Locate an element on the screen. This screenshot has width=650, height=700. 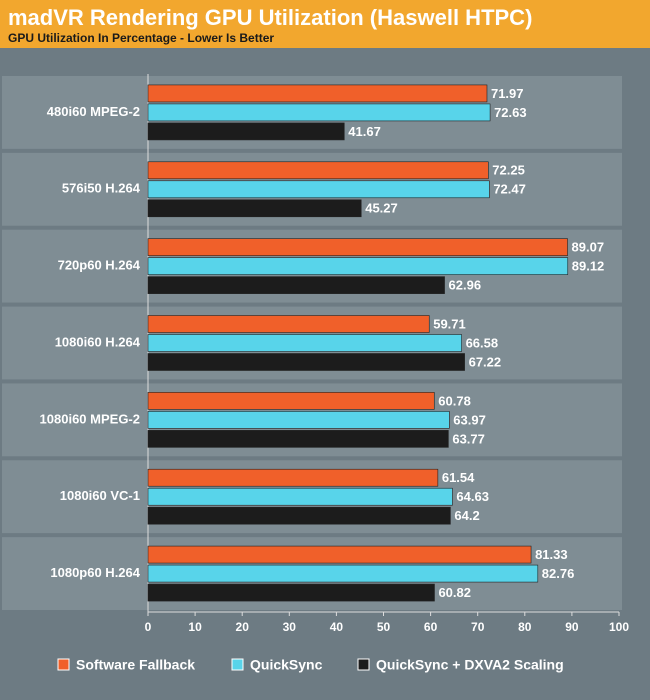
category-label: 576i50 H.264 is located at coordinates (101, 188).